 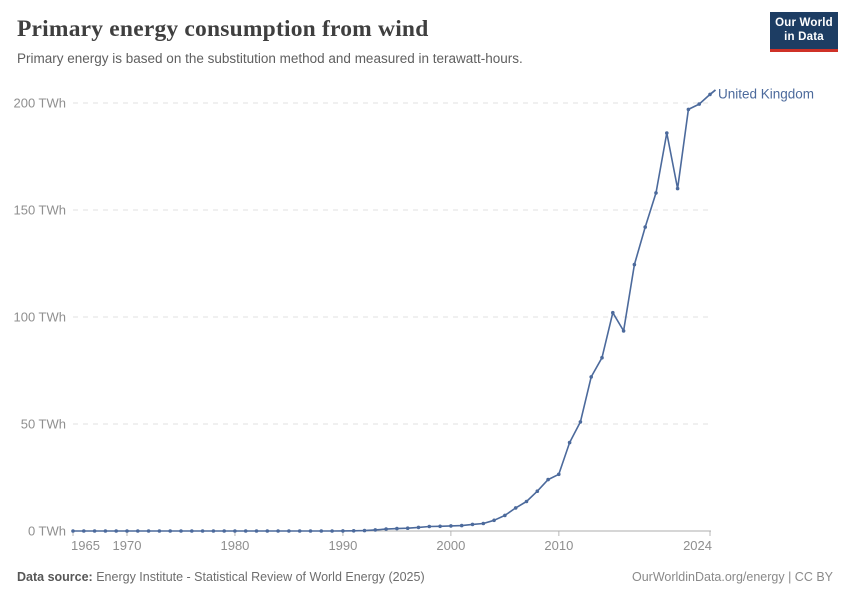 What do you see at coordinates (223, 29) in the screenshot?
I see `page-title: Primary energy consumption from wind` at bounding box center [223, 29].